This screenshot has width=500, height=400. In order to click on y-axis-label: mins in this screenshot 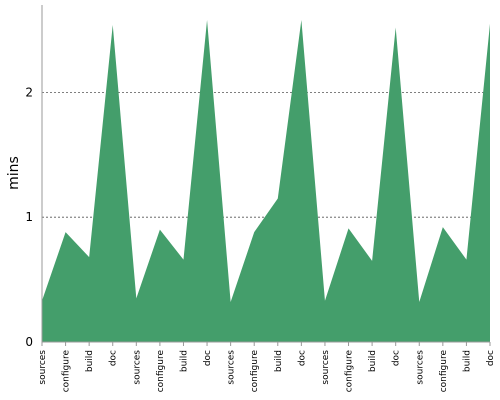, I will do `click(14, 173)`.